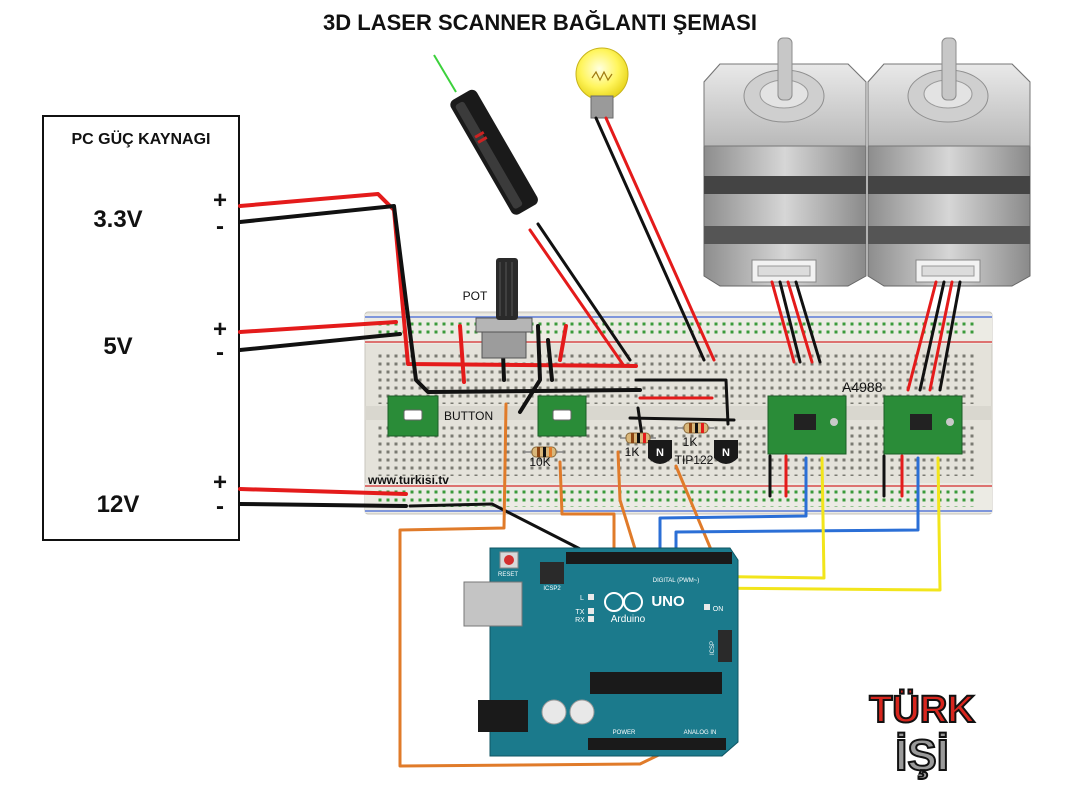 The image size is (1080, 810). What do you see at coordinates (220, 226) in the screenshot?
I see `rail-3v3-minus: -` at bounding box center [220, 226].